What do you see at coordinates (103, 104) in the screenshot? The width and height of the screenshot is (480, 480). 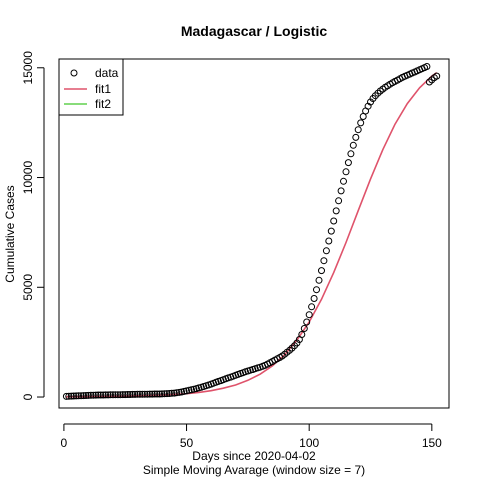 I see `legend-fit2-label: fit2` at bounding box center [103, 104].